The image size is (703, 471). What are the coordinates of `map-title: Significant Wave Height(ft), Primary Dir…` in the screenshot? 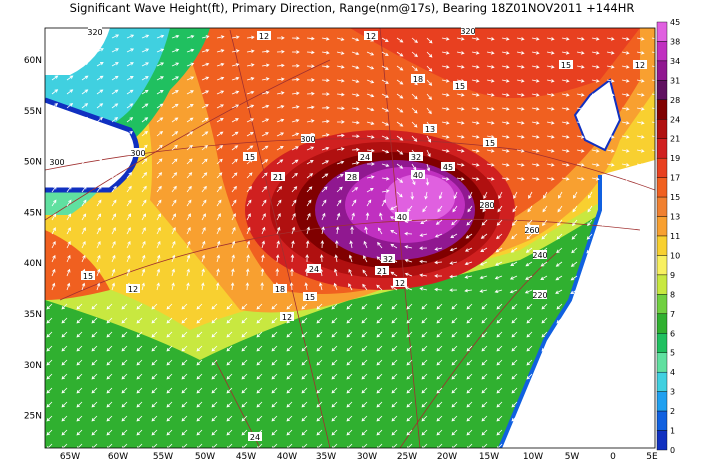 It's located at (352, 8).